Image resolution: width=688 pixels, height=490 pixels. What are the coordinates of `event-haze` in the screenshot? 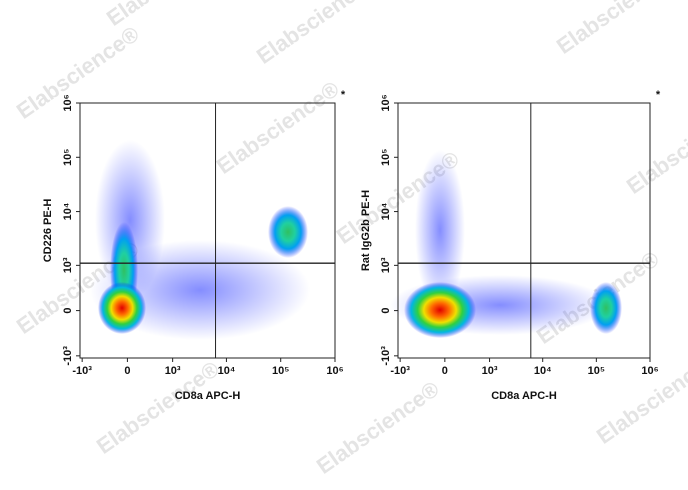 It's located at (440, 230).